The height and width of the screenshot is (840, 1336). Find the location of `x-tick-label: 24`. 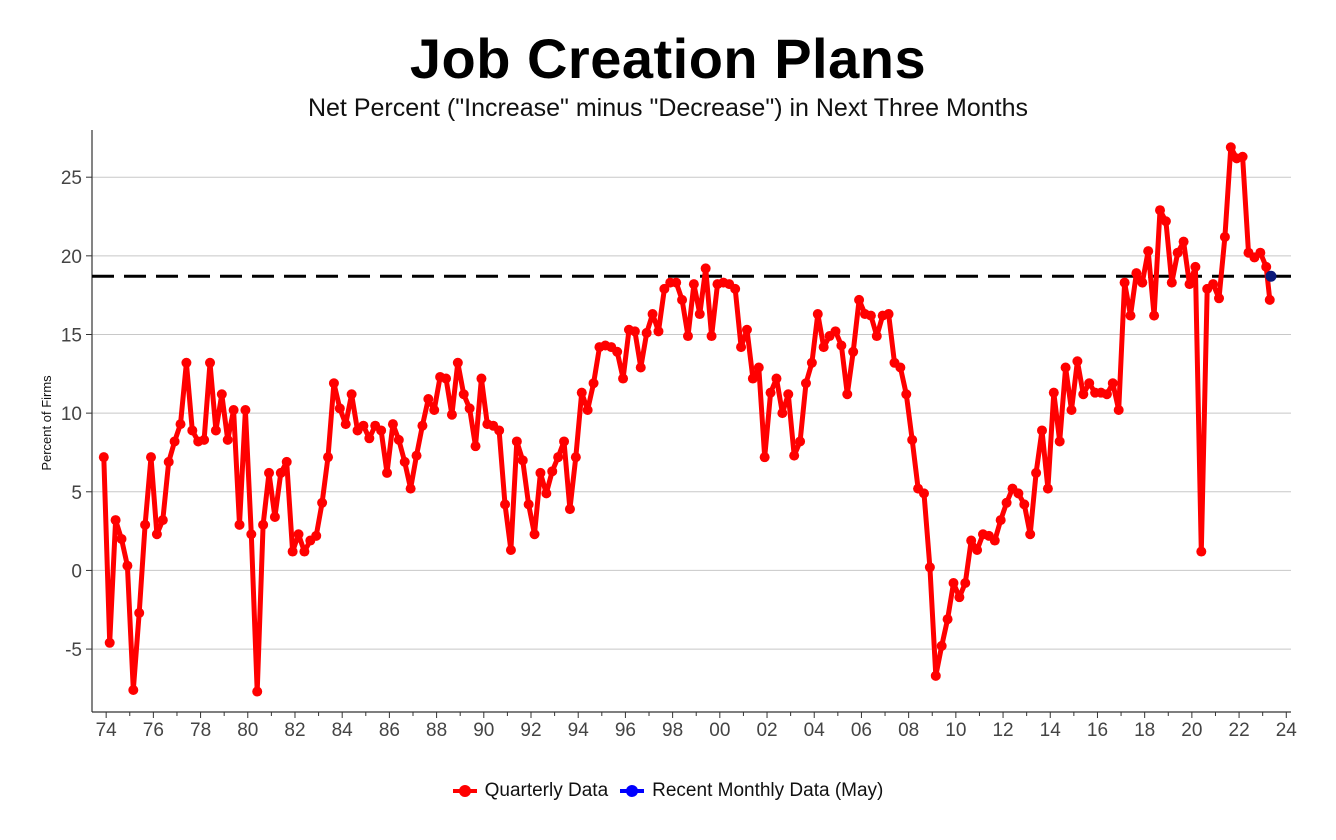

x-tick-label: 24 is located at coordinates (1287, 730).